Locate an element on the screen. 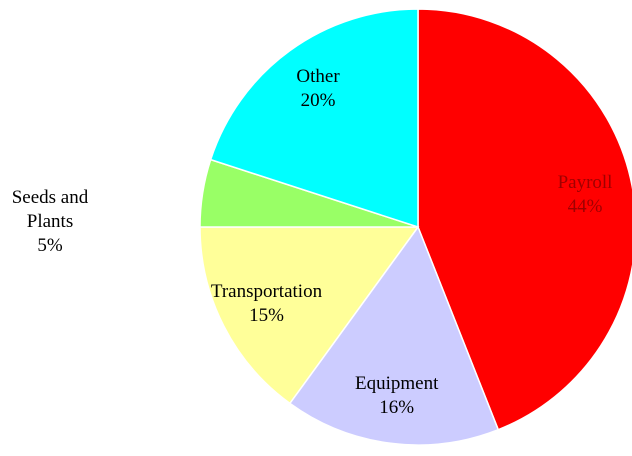 The width and height of the screenshot is (632, 456). category-label: Transportation is located at coordinates (266, 292).